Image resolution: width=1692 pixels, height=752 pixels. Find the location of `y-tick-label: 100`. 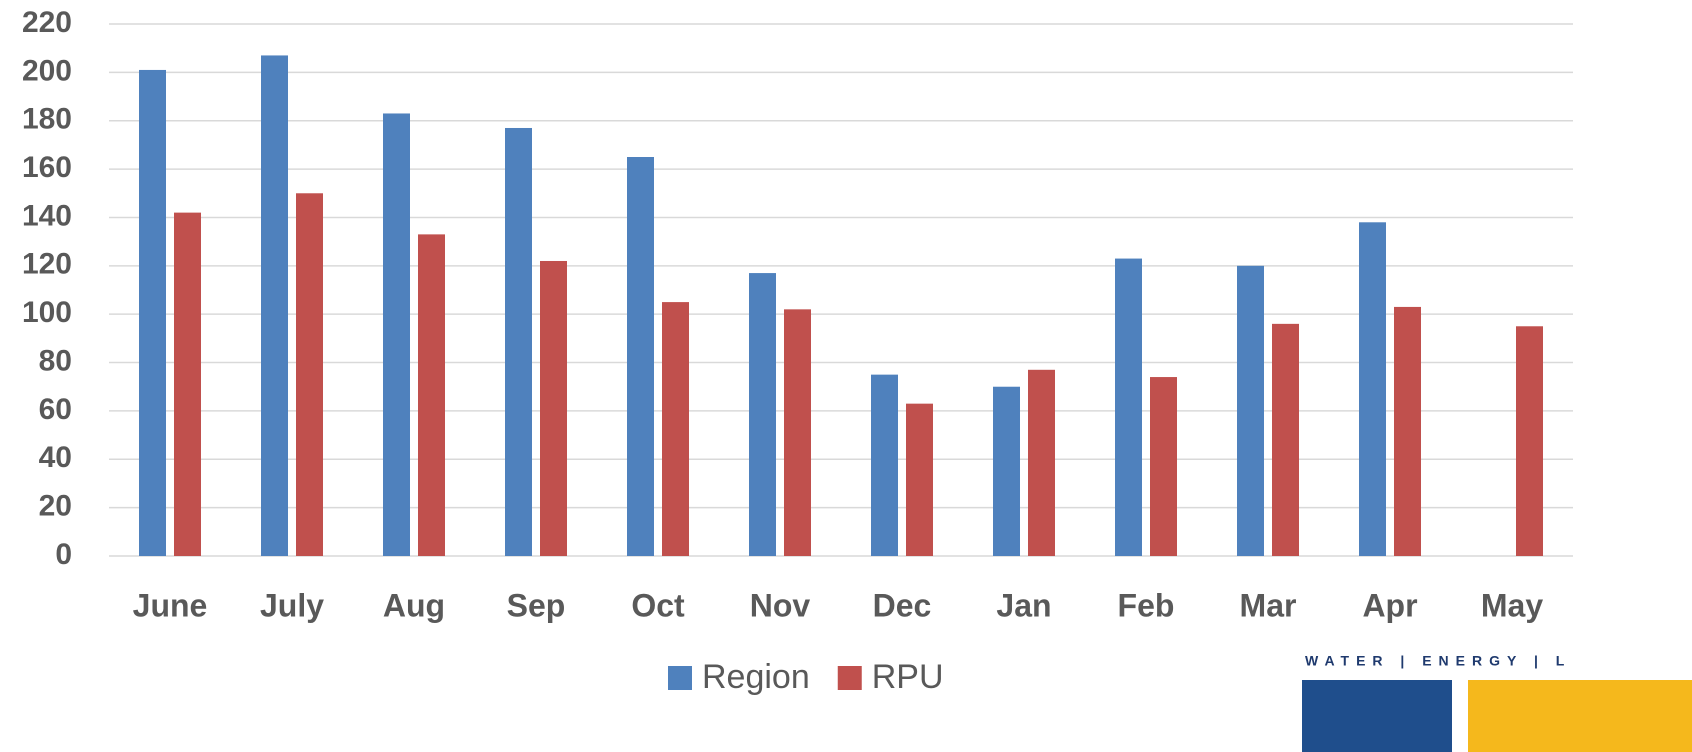

y-tick-label: 100 is located at coordinates (47, 312).